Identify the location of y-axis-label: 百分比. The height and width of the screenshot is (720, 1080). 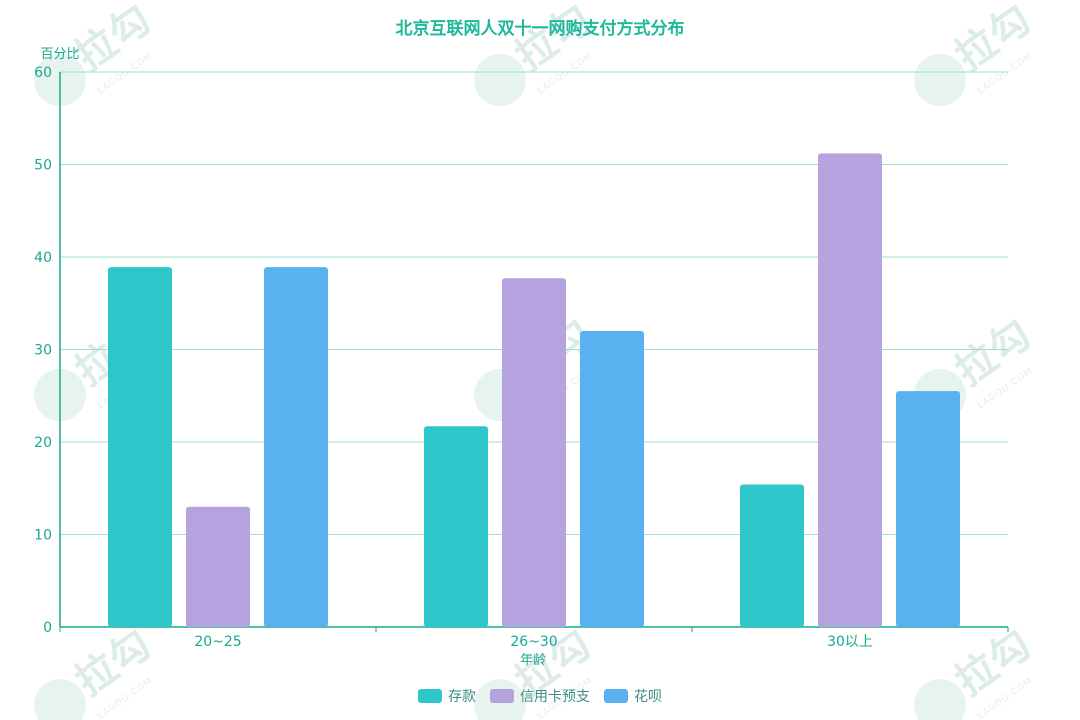
(59, 54).